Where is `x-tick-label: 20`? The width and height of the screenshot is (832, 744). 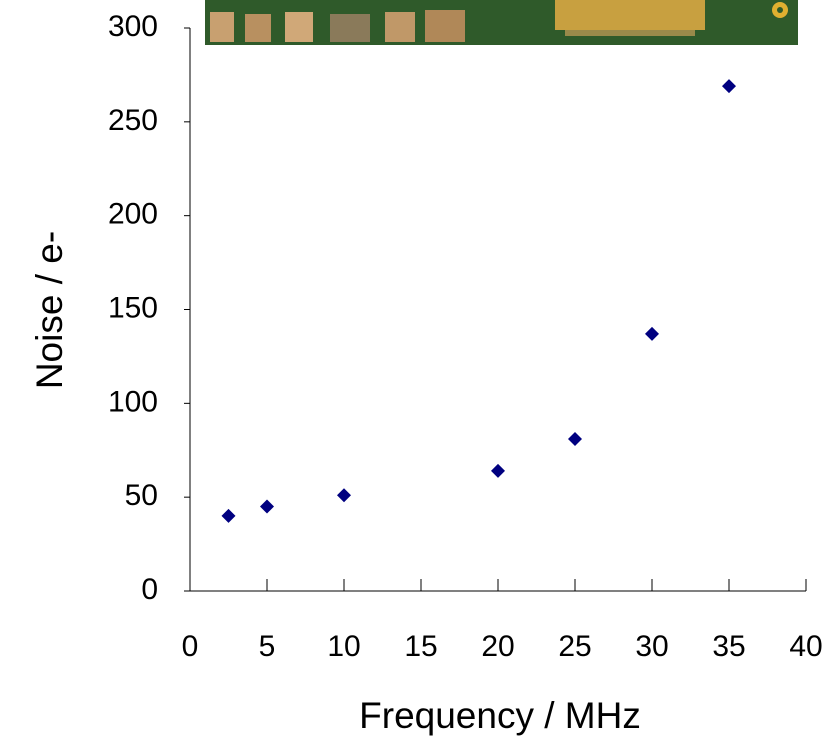 x-tick-label: 20 is located at coordinates (497, 646).